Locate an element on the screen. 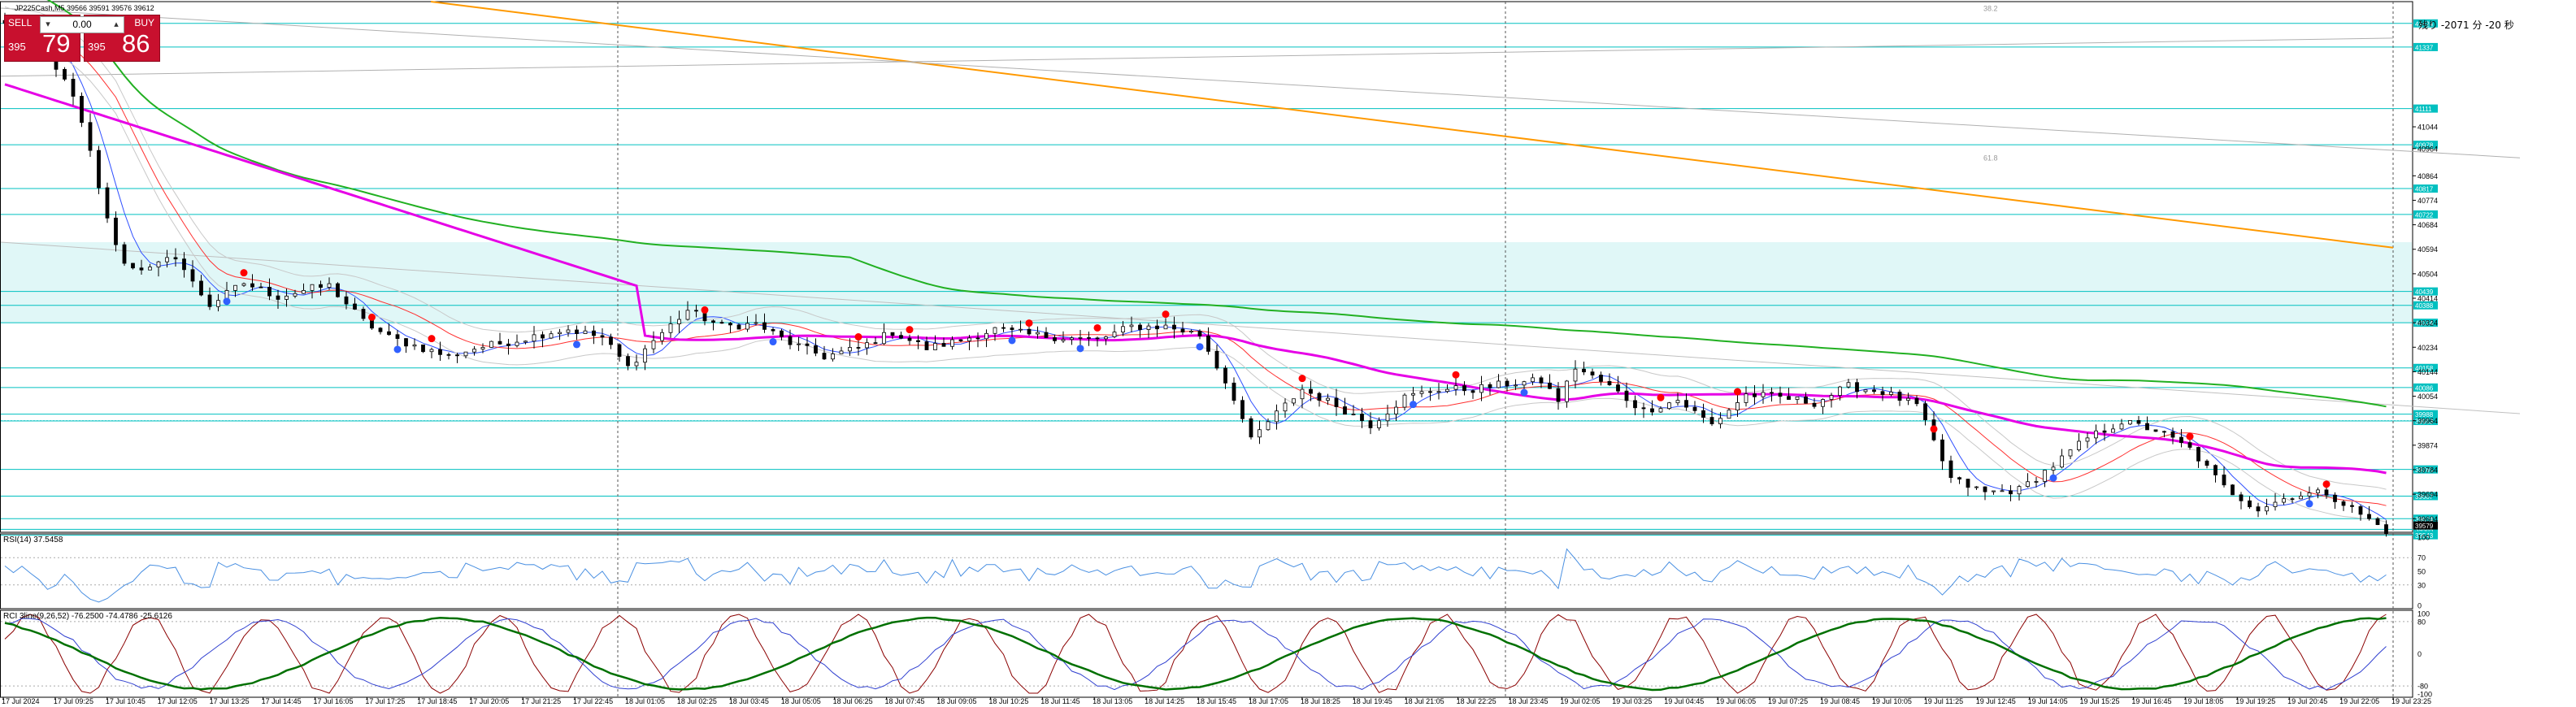 Image resolution: width=2576 pixels, height=707 pixels. sell-price-small: 395 is located at coordinates (17, 47).